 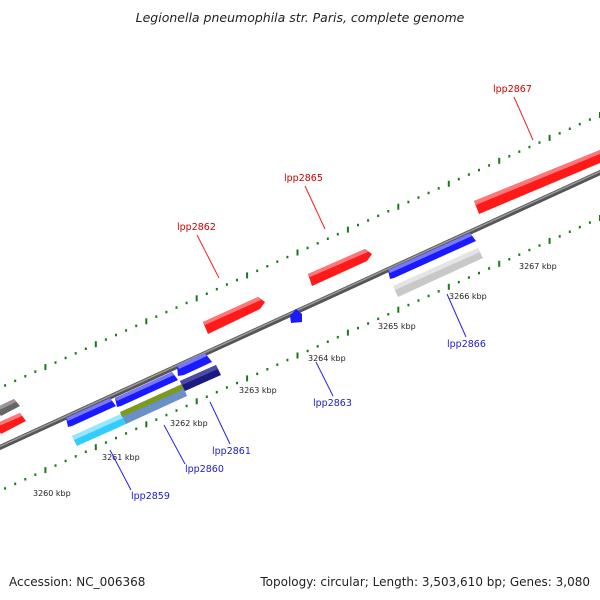 I want to click on gene-label-lpp2863: lpp2863, so click(x=332, y=403).